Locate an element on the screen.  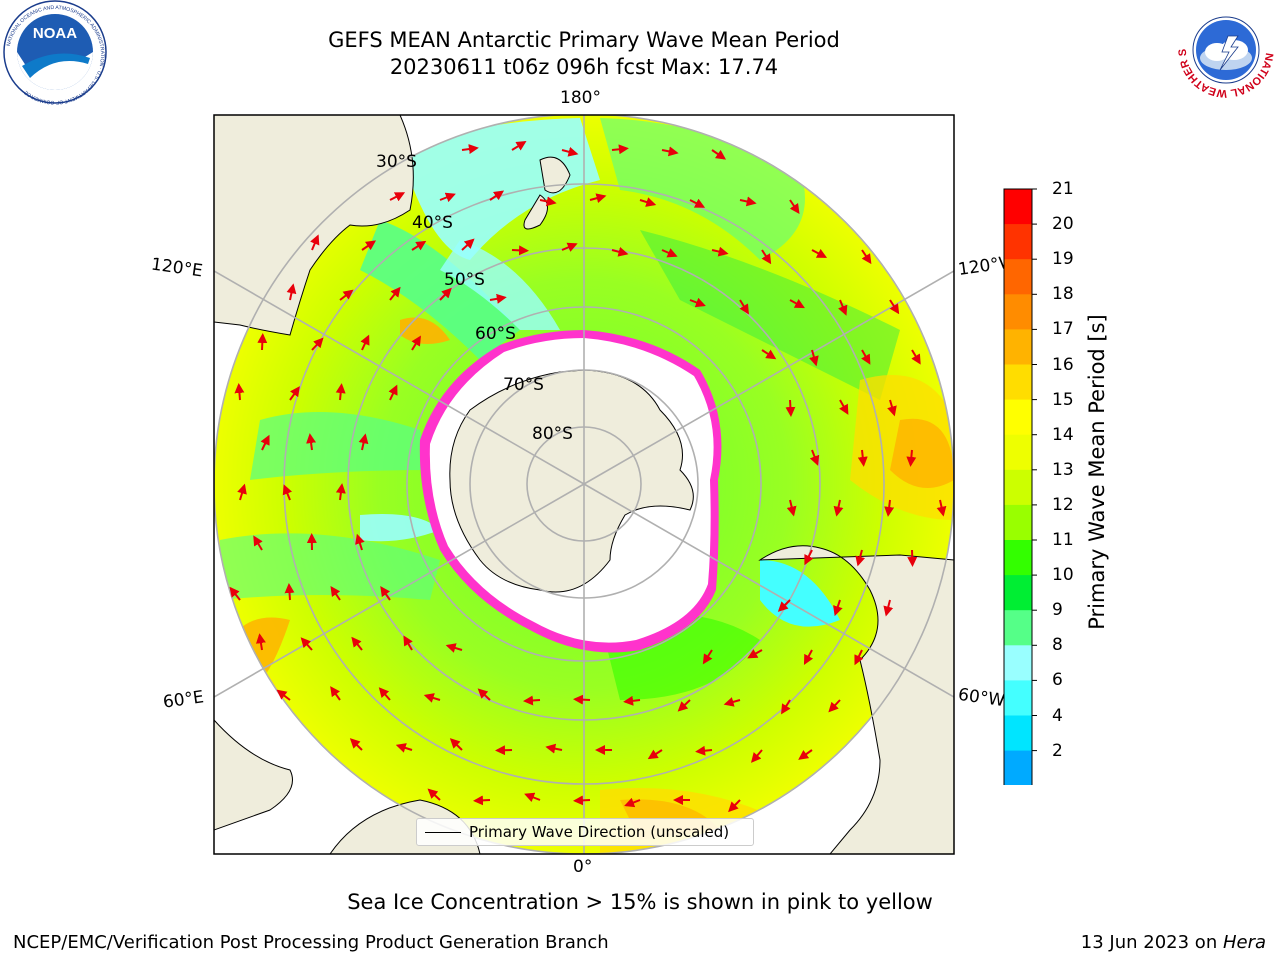
legend-line-swatch is located at coordinates (443, 832).